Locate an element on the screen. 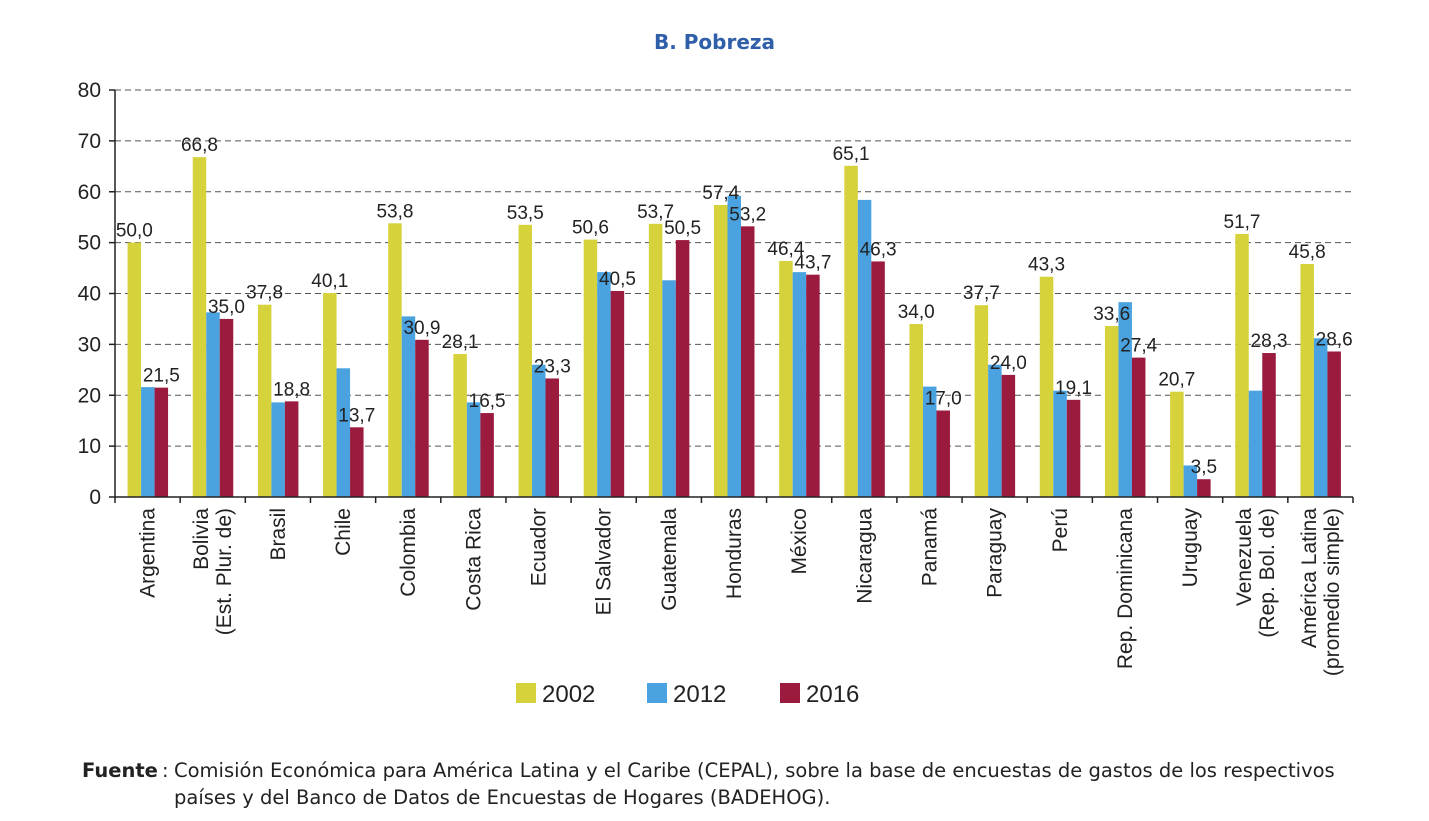  x-tick-label: Argentina is located at coordinates (148, 553).